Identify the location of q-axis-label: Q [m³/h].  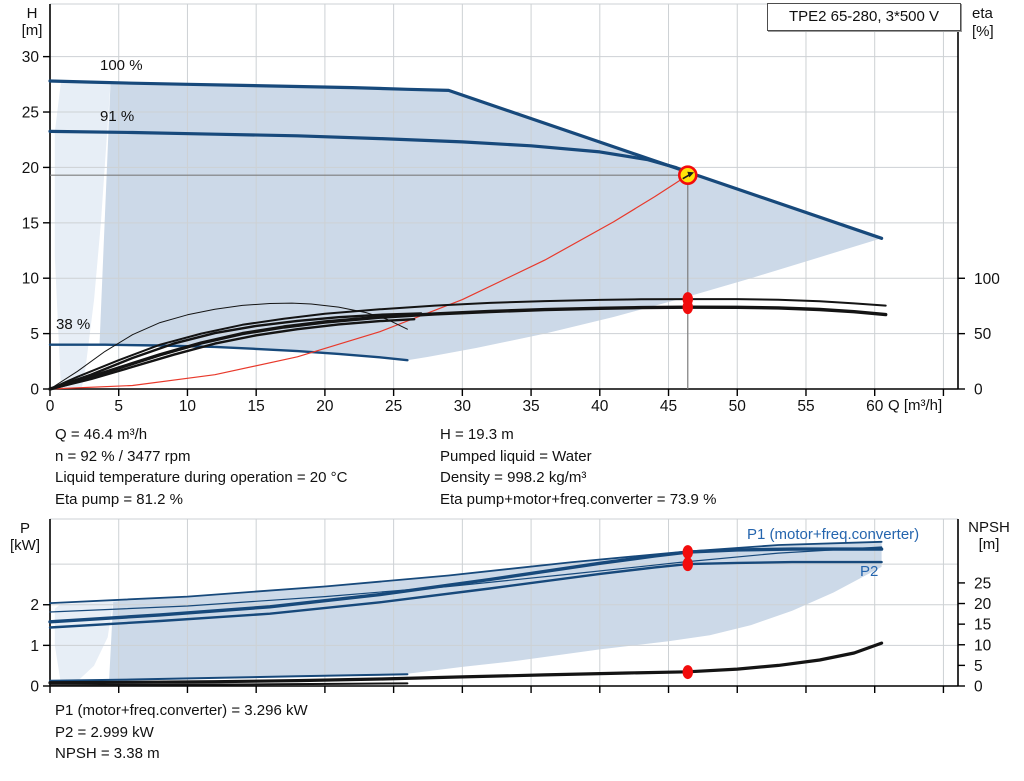
(915, 405).